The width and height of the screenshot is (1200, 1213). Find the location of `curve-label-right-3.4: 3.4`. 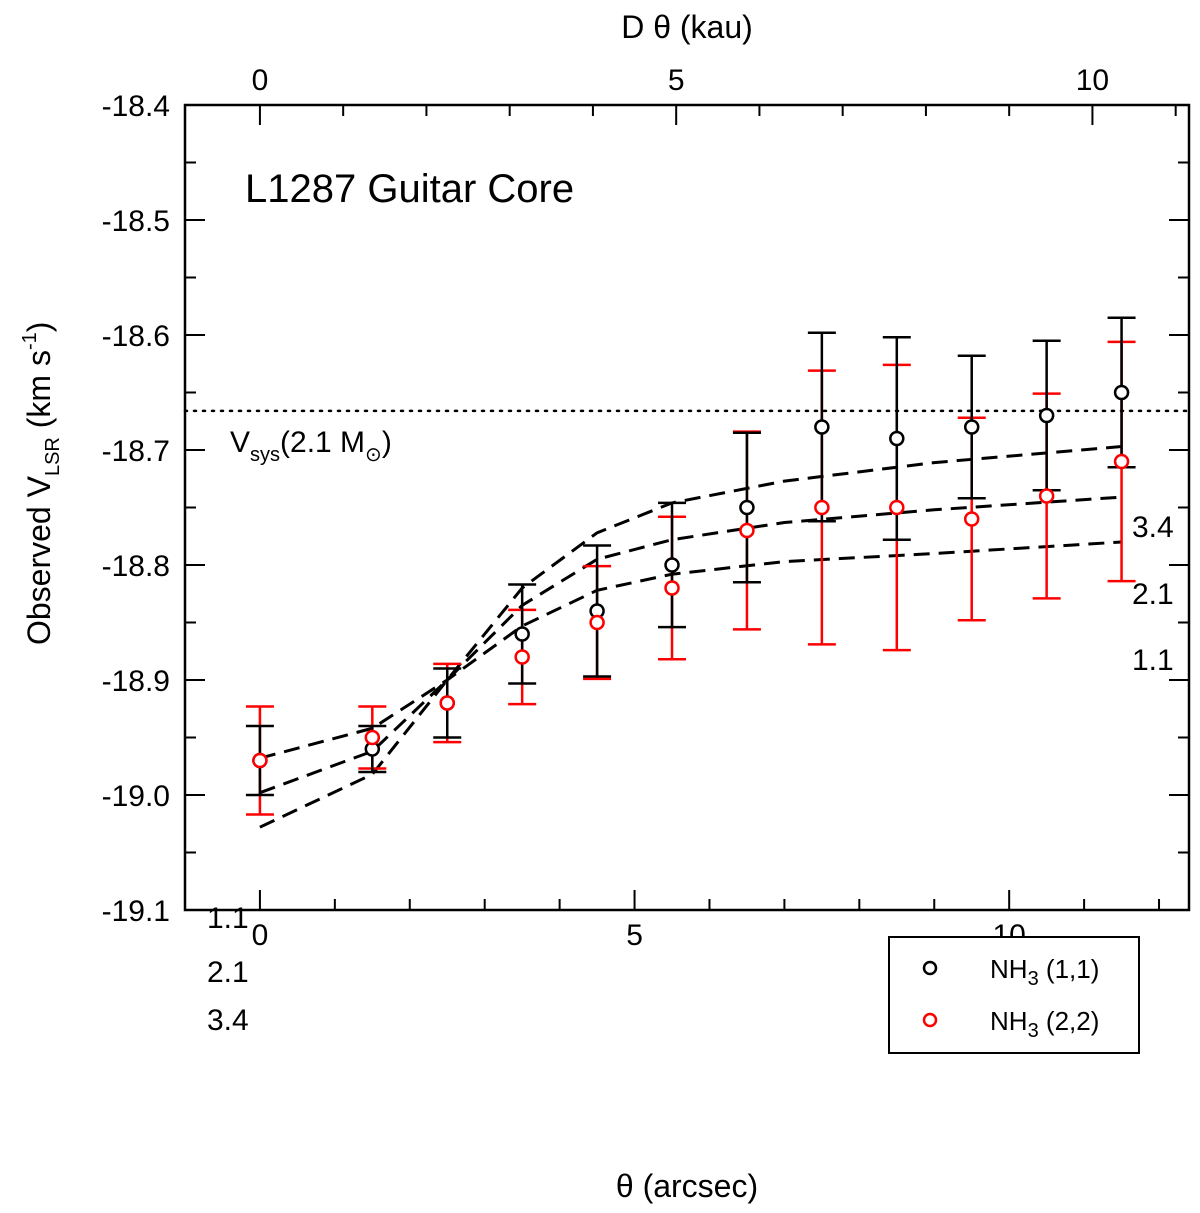

curve-label-right-3.4: 3.4 is located at coordinates (1153, 527).